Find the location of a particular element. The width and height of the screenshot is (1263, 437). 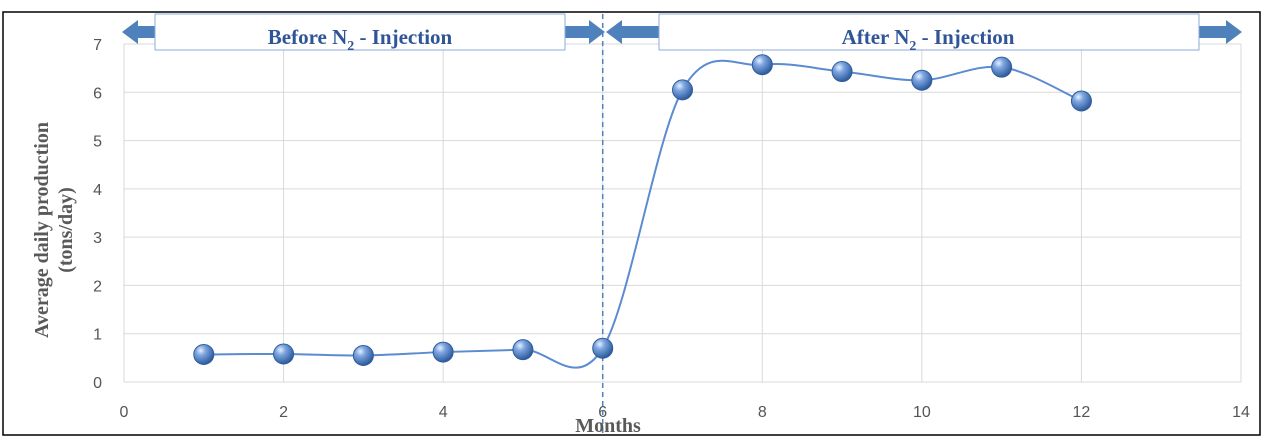

x-tick-label: 8 is located at coordinates (762, 412).